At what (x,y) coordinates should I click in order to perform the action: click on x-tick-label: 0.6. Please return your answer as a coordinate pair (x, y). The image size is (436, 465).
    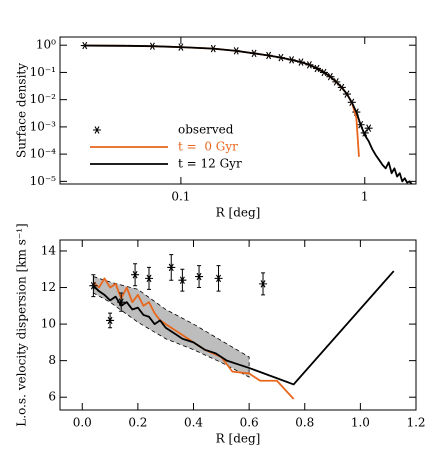
    Looking at the image, I should click on (249, 423).